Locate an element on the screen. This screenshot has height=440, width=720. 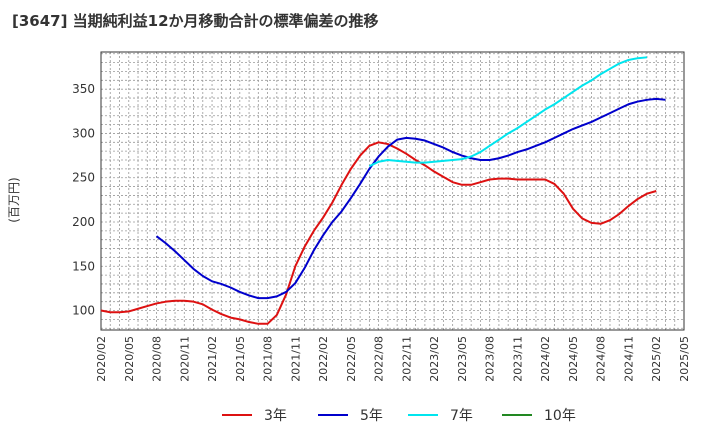
x-tick-label: 2024/02 is located at coordinates (545, 359).